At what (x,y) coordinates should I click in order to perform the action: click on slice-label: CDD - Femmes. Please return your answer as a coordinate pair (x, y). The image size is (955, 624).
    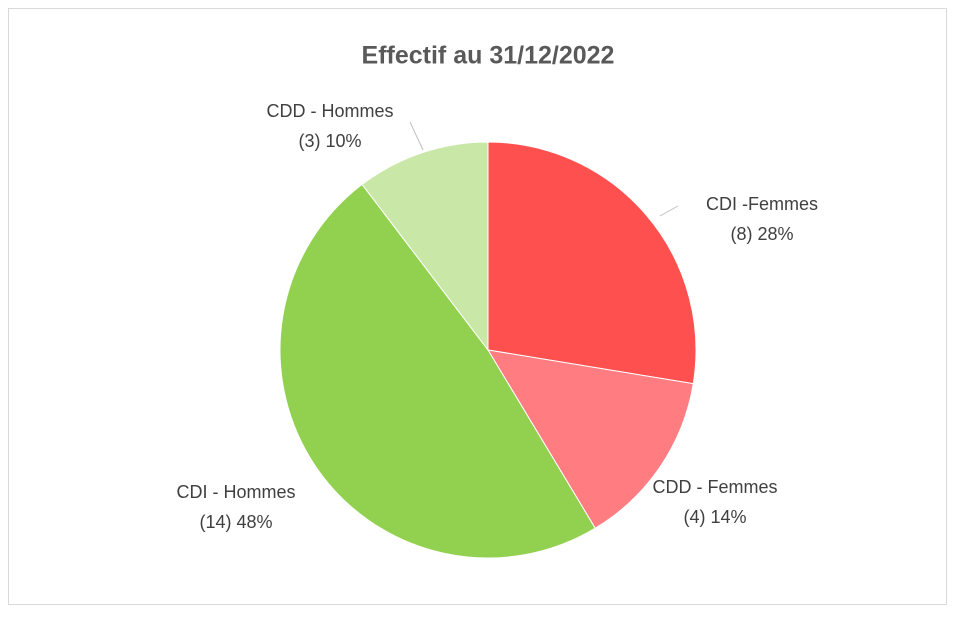
    Looking at the image, I should click on (715, 487).